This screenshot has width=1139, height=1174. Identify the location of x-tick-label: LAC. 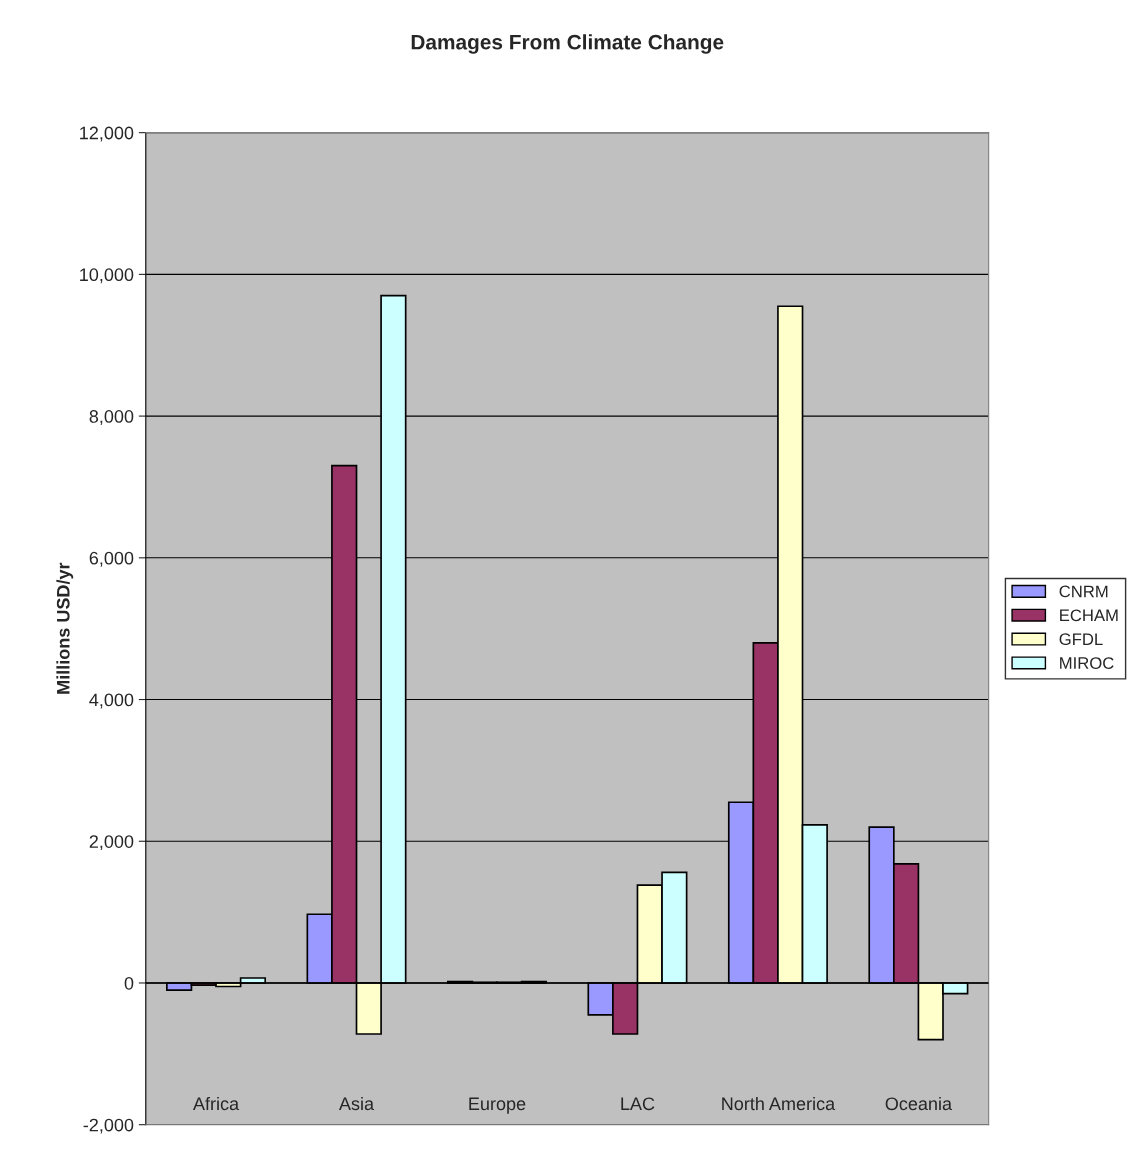
(638, 1104).